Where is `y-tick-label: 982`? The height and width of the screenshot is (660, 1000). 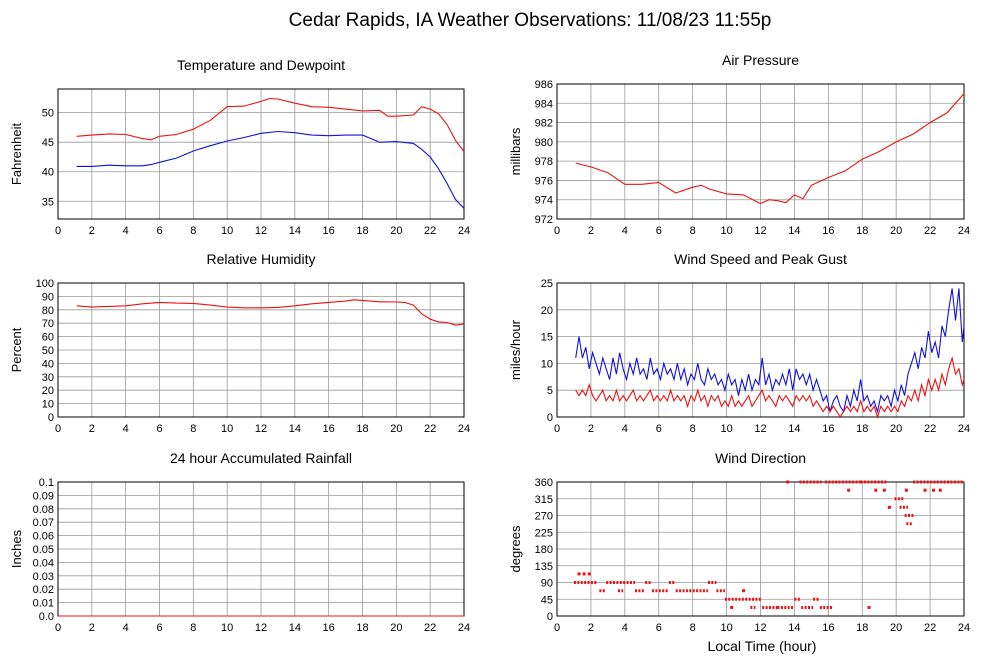
y-tick-label: 982 is located at coordinates (544, 124).